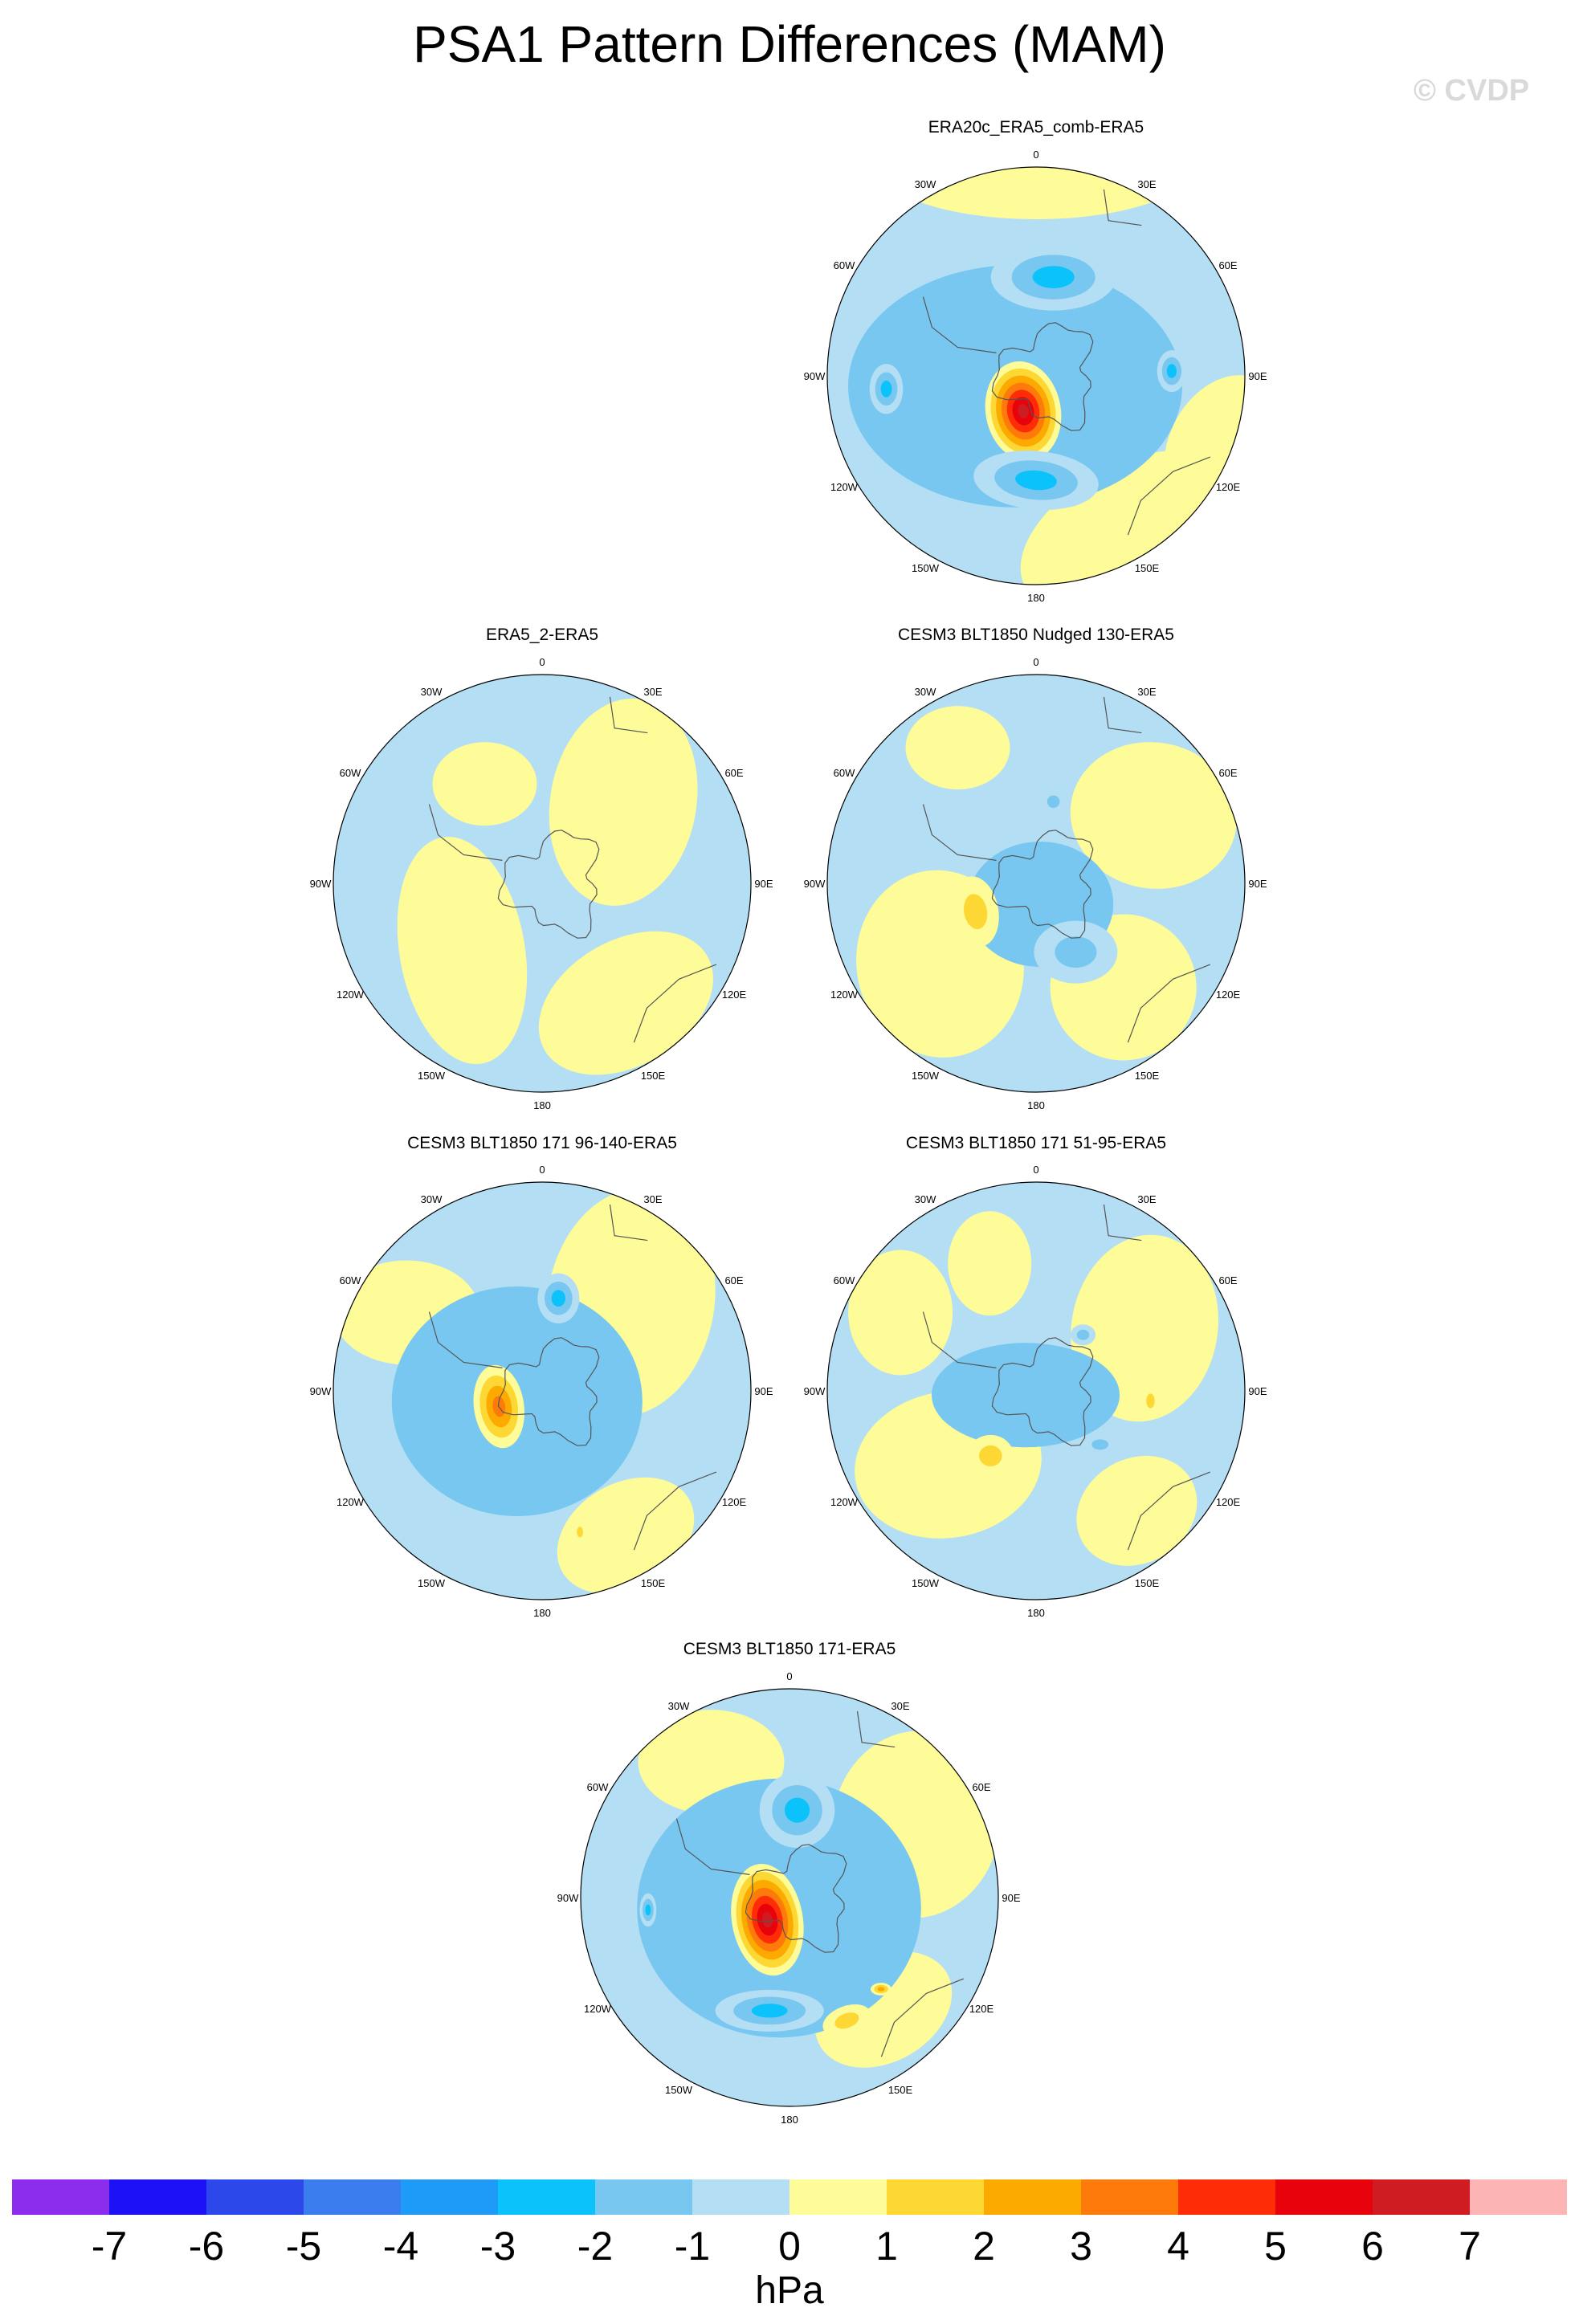  What do you see at coordinates (789, 1649) in the screenshot?
I see `panel-title: CESM3 BLT1850 171-ERA5` at bounding box center [789, 1649].